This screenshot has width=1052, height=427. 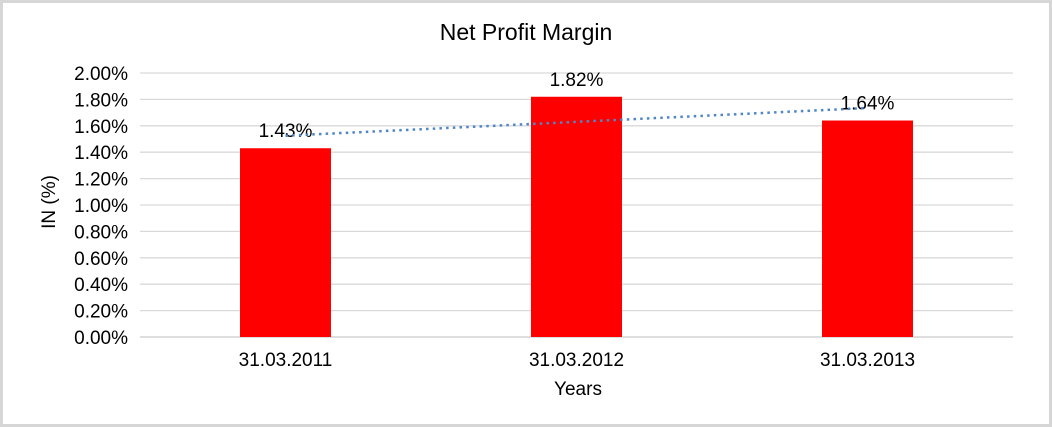 I want to click on bar-value-label: 1.43%, so click(x=286, y=131).